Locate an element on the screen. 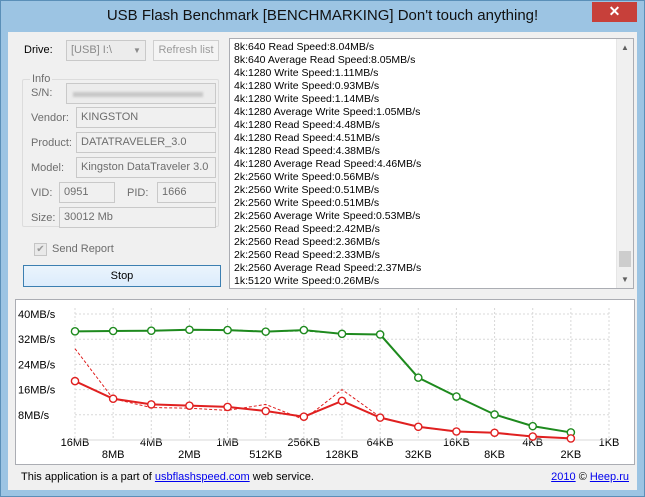  info-group-title: Info is located at coordinates (41, 79).